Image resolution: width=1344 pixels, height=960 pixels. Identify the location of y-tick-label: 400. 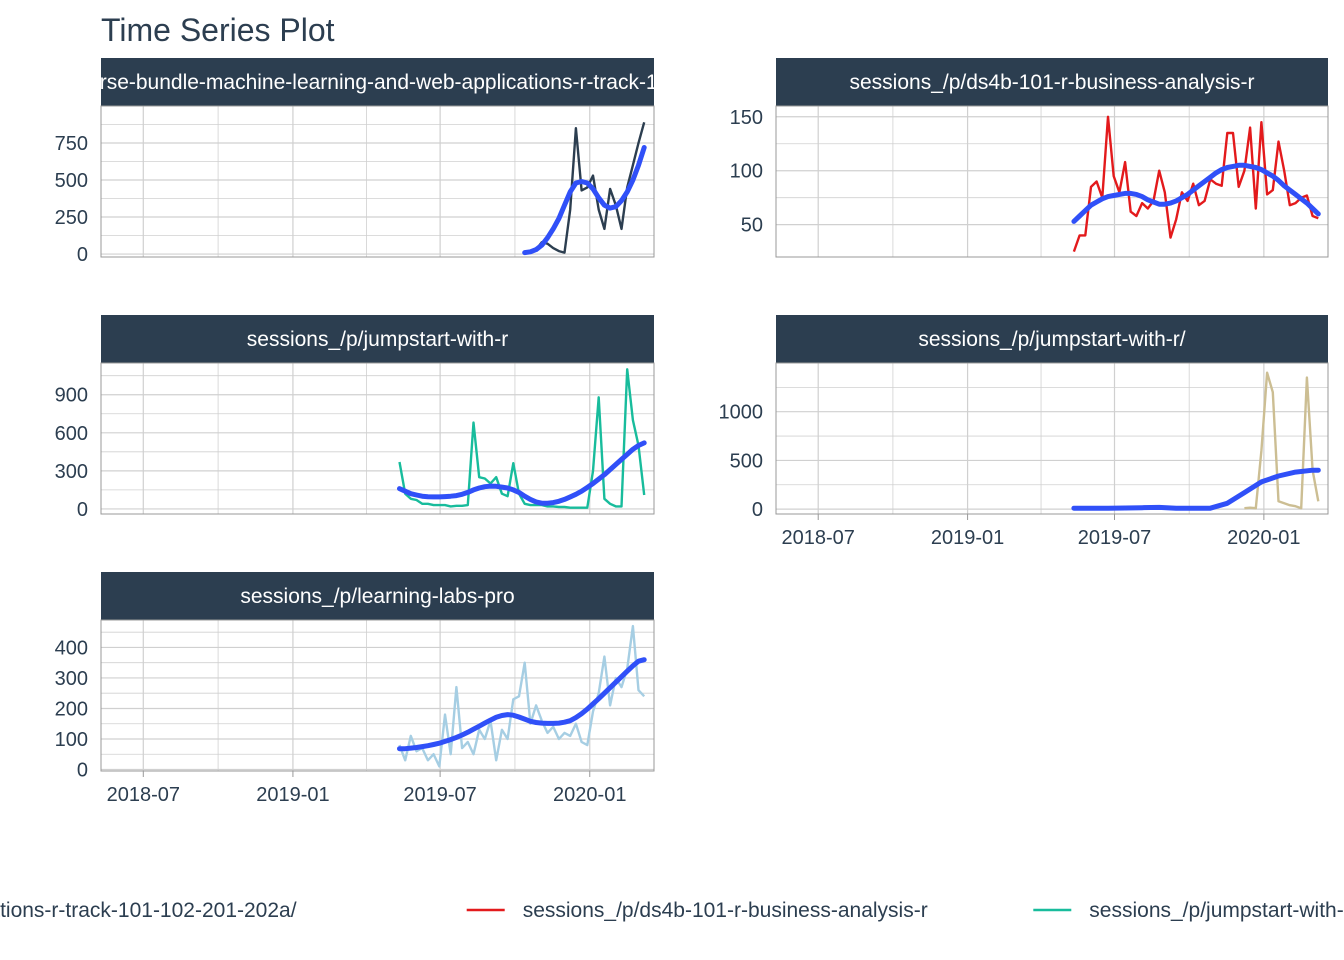
(71, 648).